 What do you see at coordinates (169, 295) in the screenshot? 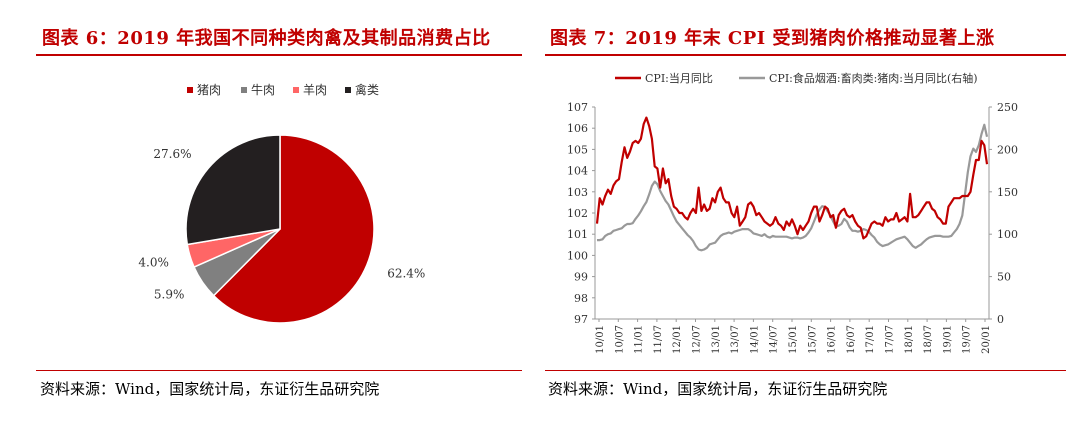
I see `pie-data-label-2: 5.9%` at bounding box center [169, 295].